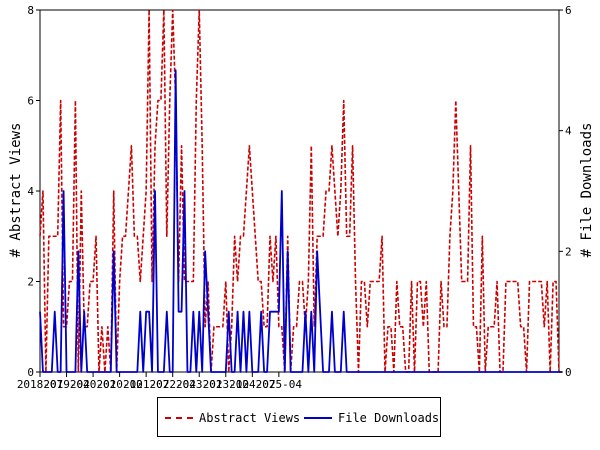 The width and height of the screenshot is (600, 450). What do you see at coordinates (119, 384) in the screenshot?
I see `x-tick-label: 2020-10` at bounding box center [119, 384].